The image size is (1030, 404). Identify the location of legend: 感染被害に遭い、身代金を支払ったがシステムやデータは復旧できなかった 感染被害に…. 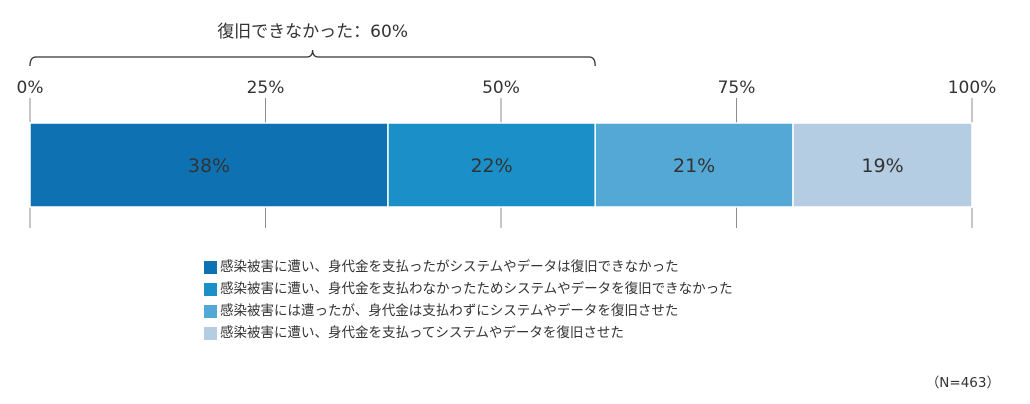
(468, 300).